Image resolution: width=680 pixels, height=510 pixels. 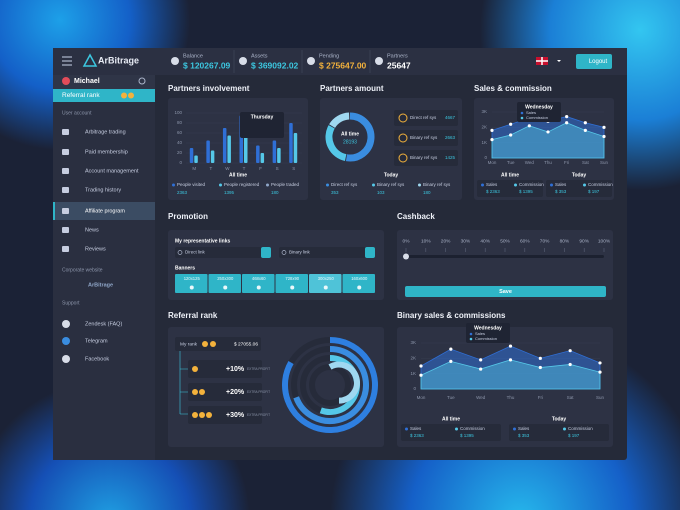 What do you see at coordinates (531, 112) in the screenshot?
I see `tooltip-row: Sales` at bounding box center [531, 112].